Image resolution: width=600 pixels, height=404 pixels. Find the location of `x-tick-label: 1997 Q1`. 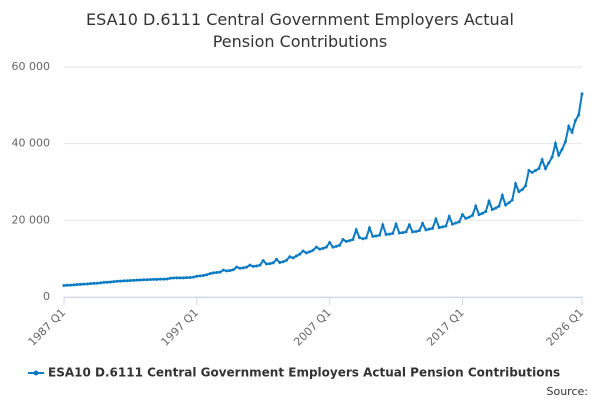

x-tick-label: 1997 Q1 is located at coordinates (180, 327).